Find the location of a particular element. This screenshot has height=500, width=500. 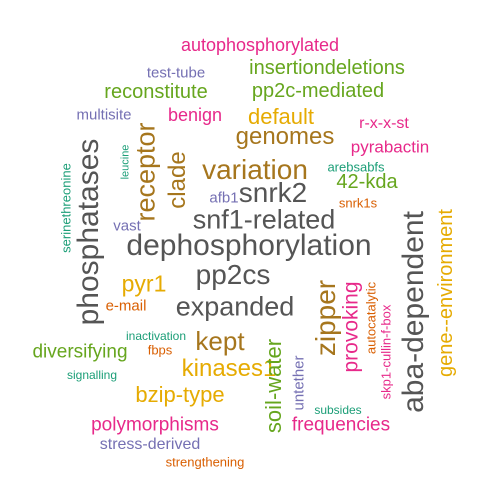

word-multisite: multisite is located at coordinates (104, 115).